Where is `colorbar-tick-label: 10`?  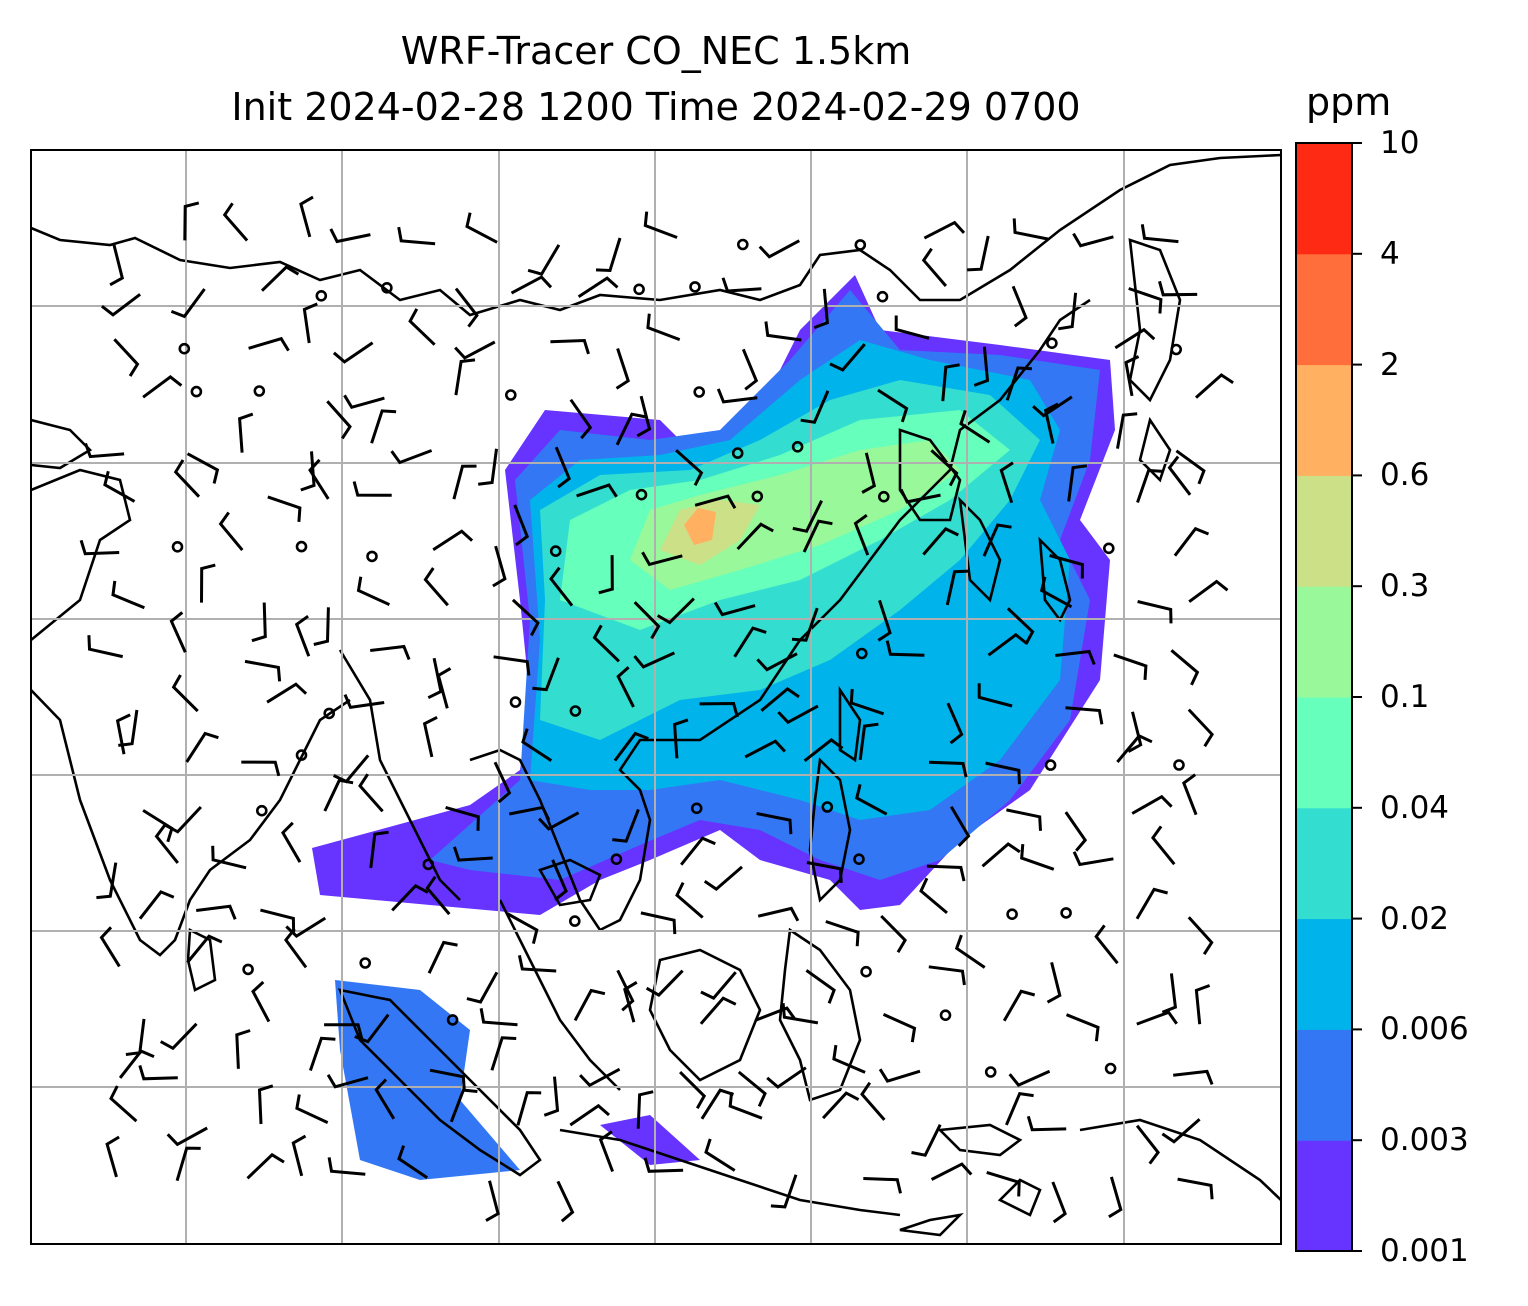
colorbar-tick-label: 10 is located at coordinates (1400, 143).